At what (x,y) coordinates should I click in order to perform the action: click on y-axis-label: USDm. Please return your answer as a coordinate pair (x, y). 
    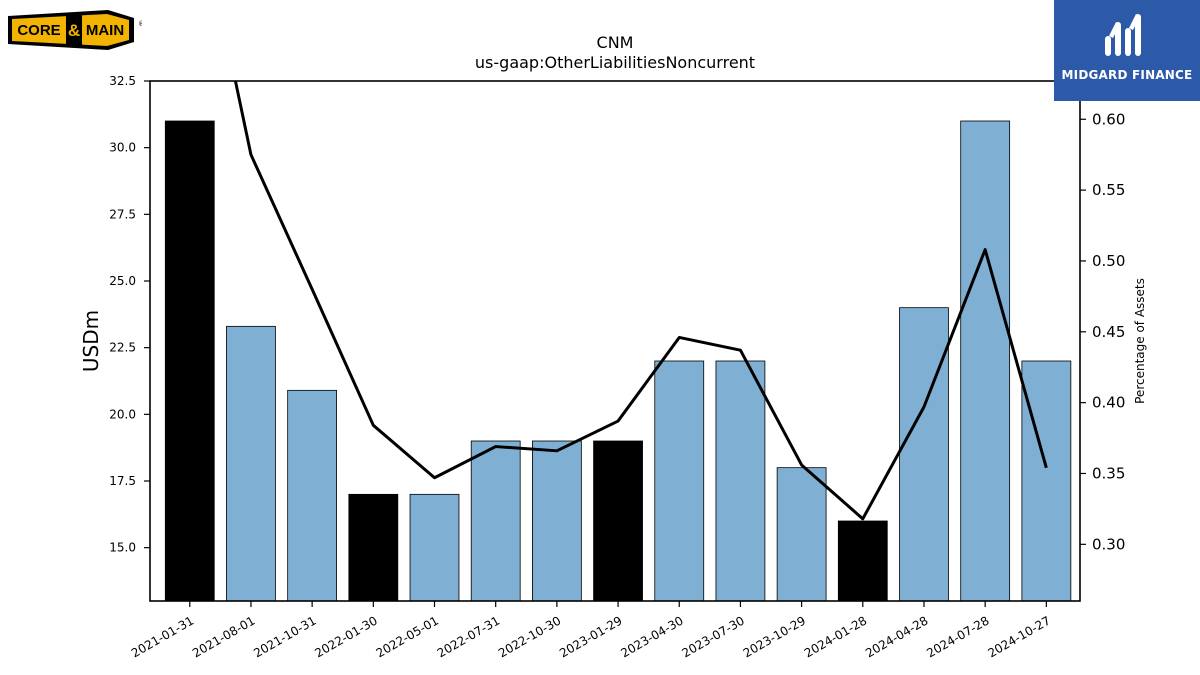
    Looking at the image, I should click on (91, 341).